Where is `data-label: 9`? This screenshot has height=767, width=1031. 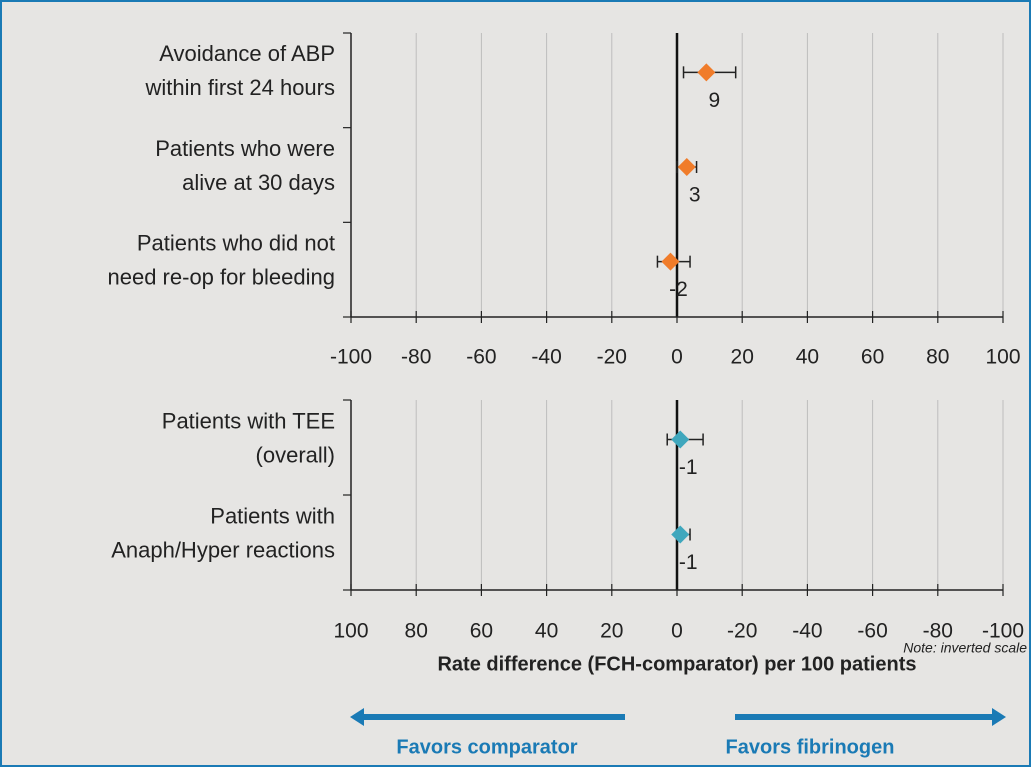 data-label: 9 is located at coordinates (714, 100).